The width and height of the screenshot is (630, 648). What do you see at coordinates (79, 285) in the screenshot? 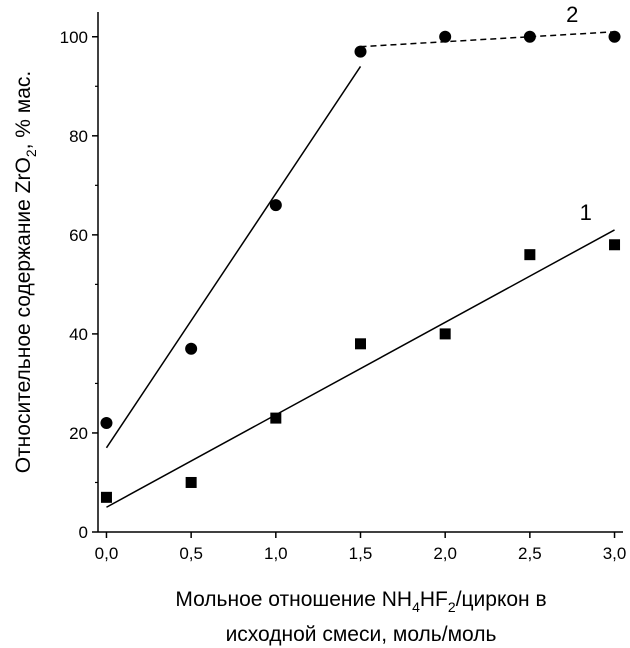
I see `y-ticks: 0 20 40 60 80 100` at bounding box center [79, 285].